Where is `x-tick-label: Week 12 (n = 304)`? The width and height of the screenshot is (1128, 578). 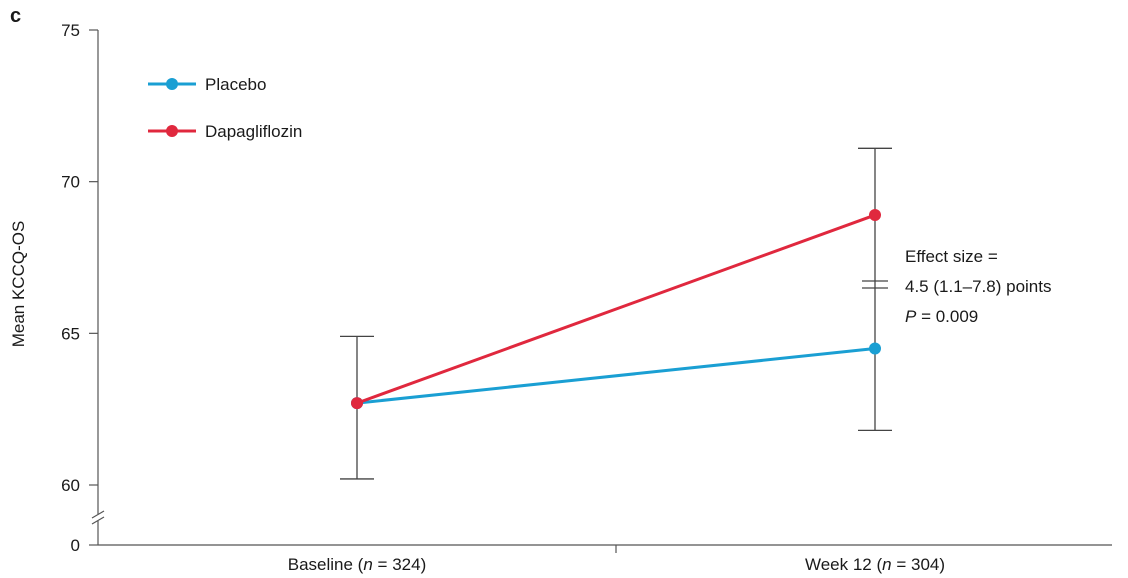
x-tick-label: Week 12 (n = 304) is located at coordinates (875, 564).